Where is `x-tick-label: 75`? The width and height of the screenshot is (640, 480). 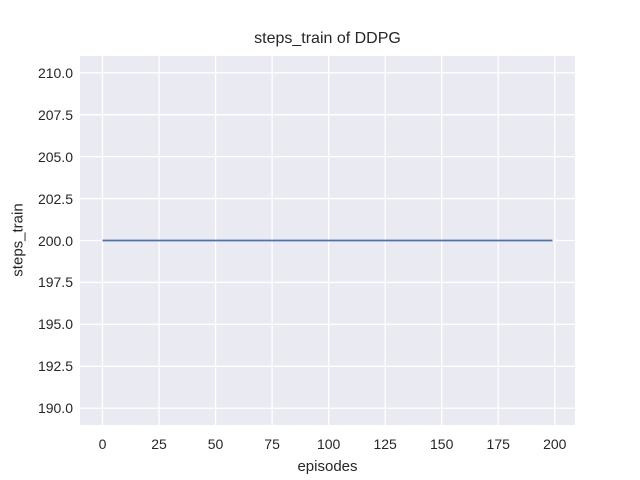
x-tick-label: 75 is located at coordinates (272, 444).